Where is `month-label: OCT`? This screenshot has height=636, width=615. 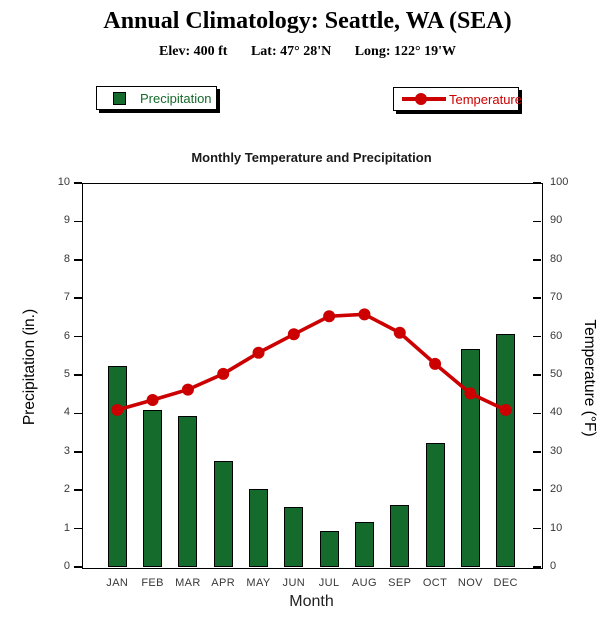
month-label: OCT is located at coordinates (435, 583).